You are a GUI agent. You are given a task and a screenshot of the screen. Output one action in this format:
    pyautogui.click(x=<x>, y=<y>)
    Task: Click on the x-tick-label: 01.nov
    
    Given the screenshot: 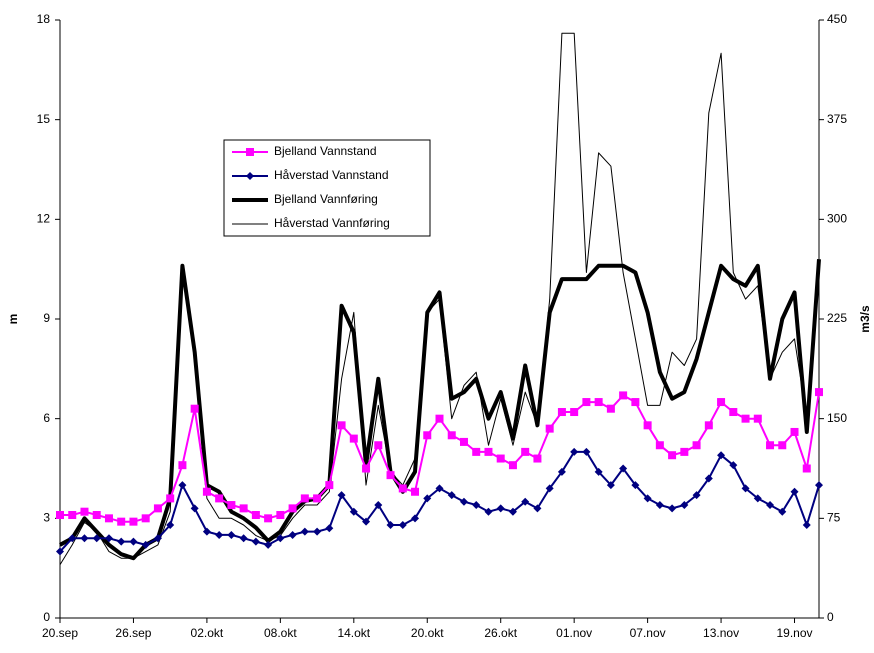 What is the action you would take?
    pyautogui.click(x=574, y=633)
    